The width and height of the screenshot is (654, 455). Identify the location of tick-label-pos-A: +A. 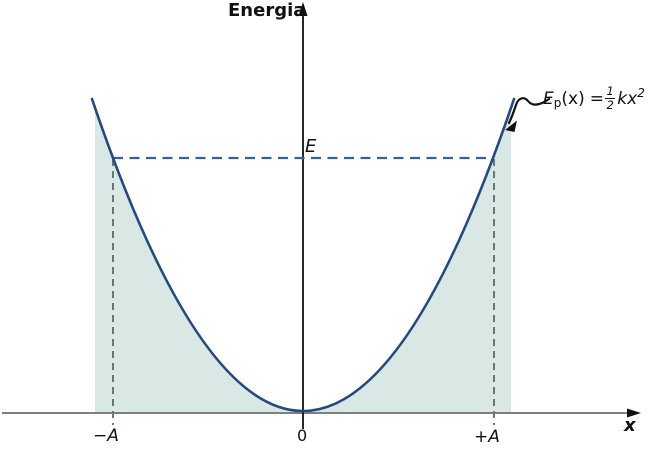
(487, 437).